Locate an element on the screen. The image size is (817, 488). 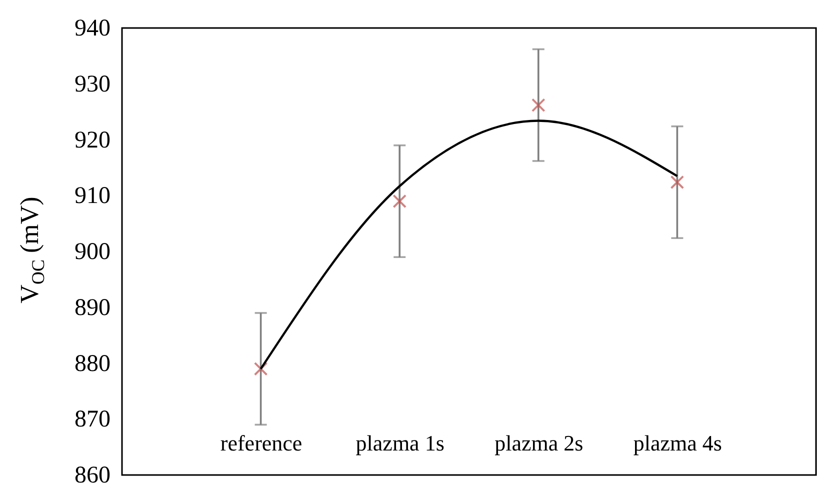
y-tick-label: 880 is located at coordinates (92, 363).